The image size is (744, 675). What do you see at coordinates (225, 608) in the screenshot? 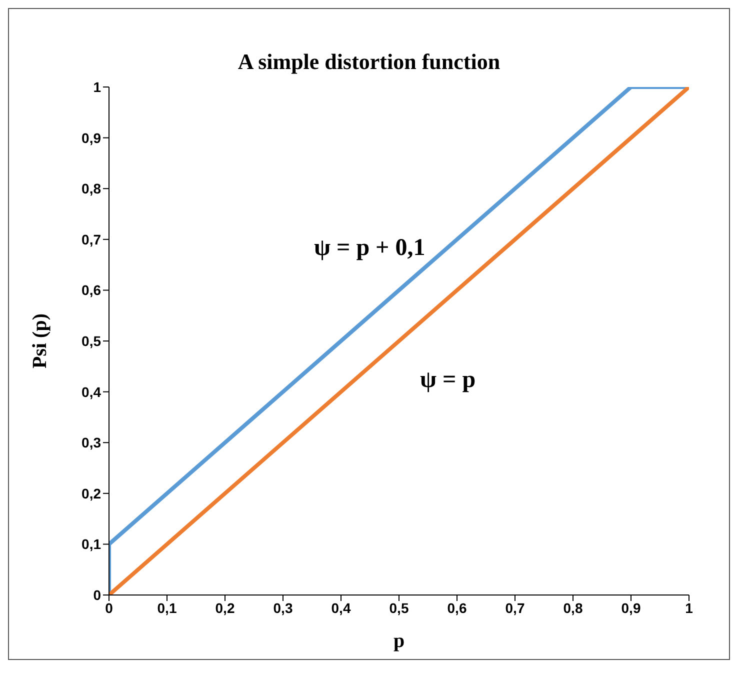
I see `x-tick-label: 0,2` at bounding box center [225, 608].